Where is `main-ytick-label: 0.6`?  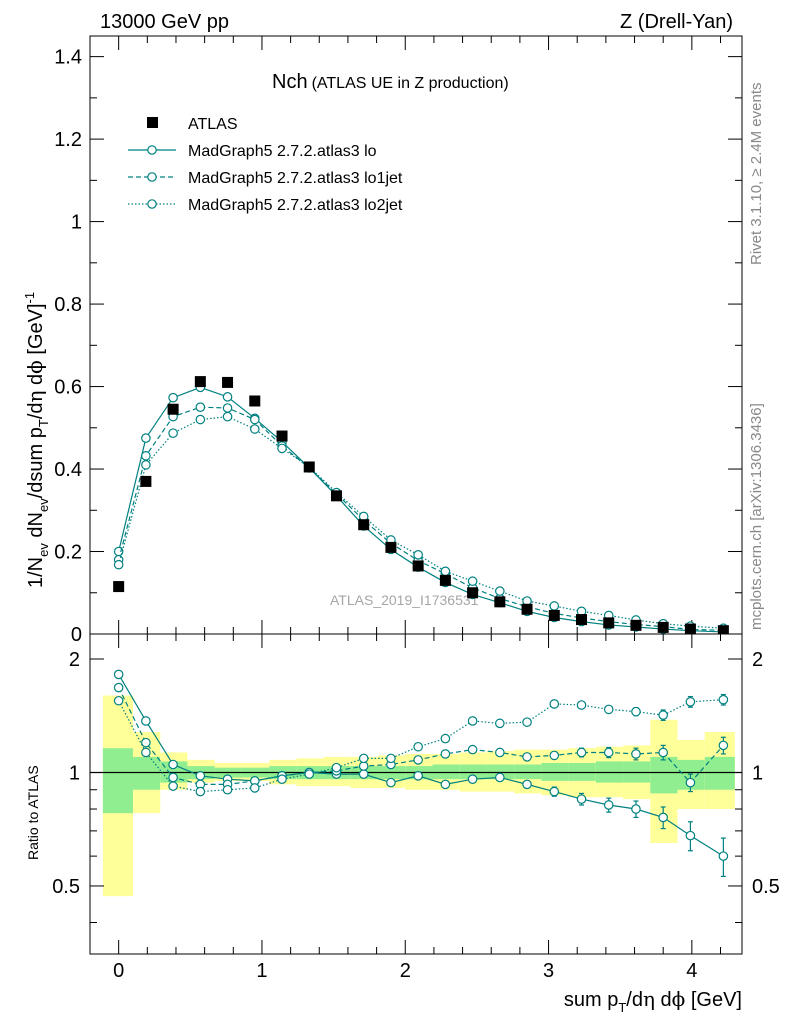 main-ytick-label: 0.6 is located at coordinates (68, 388).